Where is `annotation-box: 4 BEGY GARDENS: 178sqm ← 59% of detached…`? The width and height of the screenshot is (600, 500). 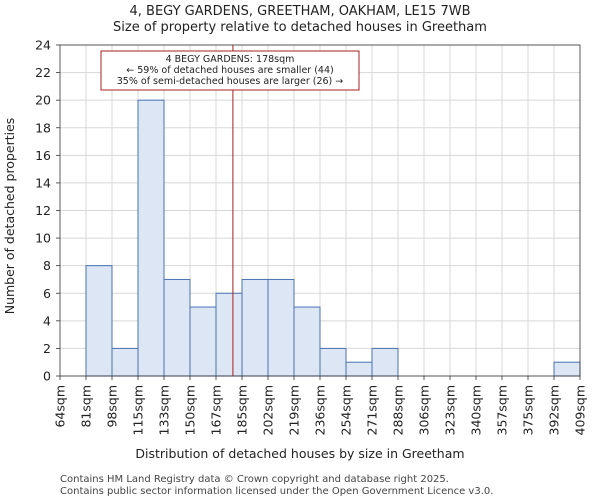
annotation-box: 4 BEGY GARDENS: 178sqm ← 59% of detached… is located at coordinates (230, 70).